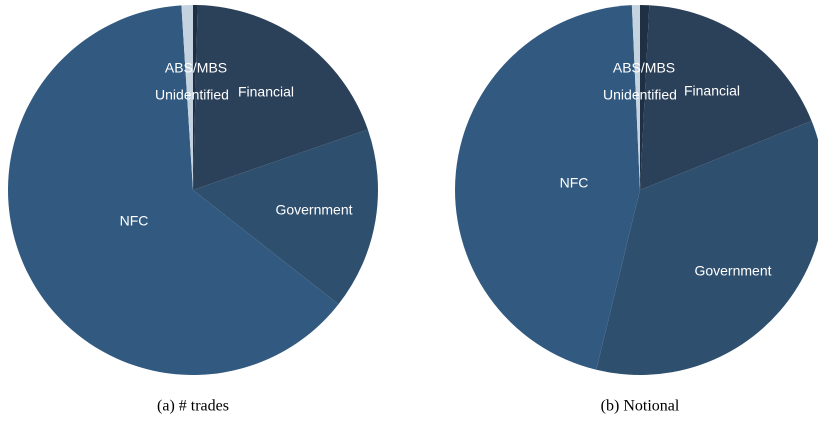 This screenshot has height=427, width=818. What do you see at coordinates (193, 406) in the screenshot?
I see `caption: (a) # trades` at bounding box center [193, 406].